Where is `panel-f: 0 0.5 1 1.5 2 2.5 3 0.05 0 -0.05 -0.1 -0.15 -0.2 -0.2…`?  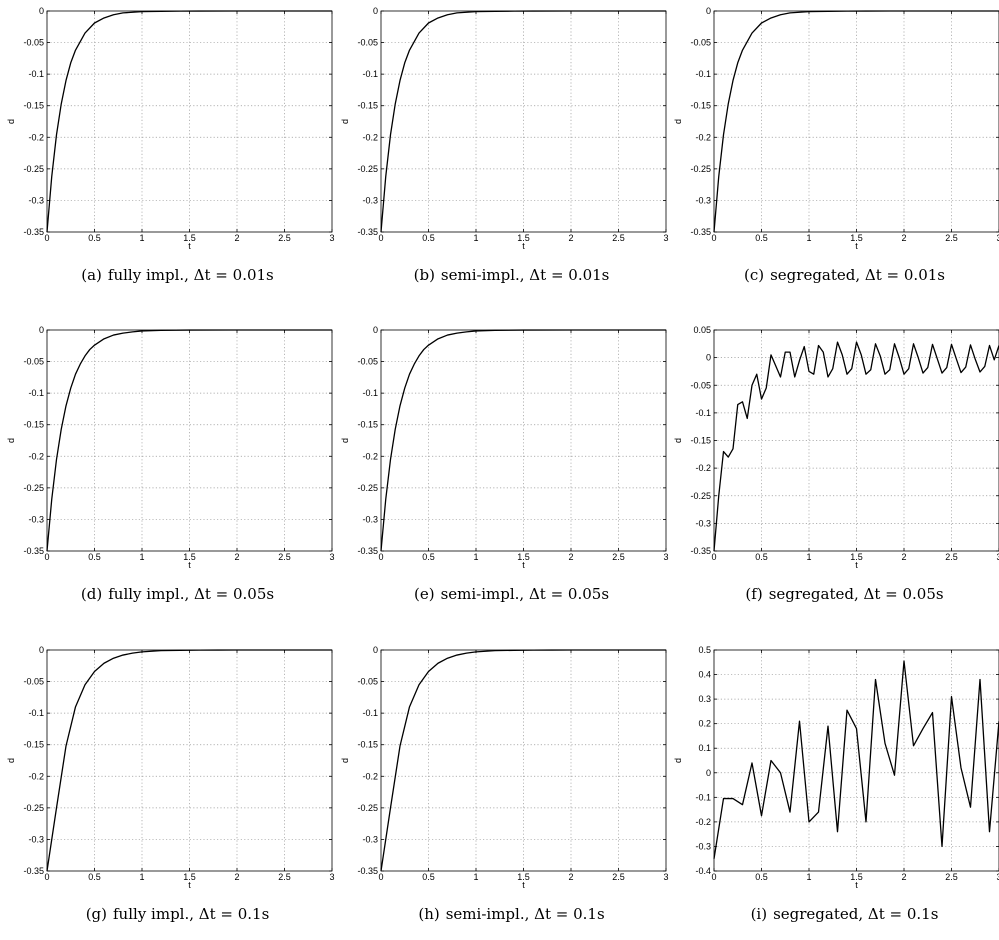
panel-f: 0 0.5 1 1.5 2 2.5 3 0.05 0 -0.05 -0.1 -0.15 -0.2 -0.2… is located at coordinates (836, 464).